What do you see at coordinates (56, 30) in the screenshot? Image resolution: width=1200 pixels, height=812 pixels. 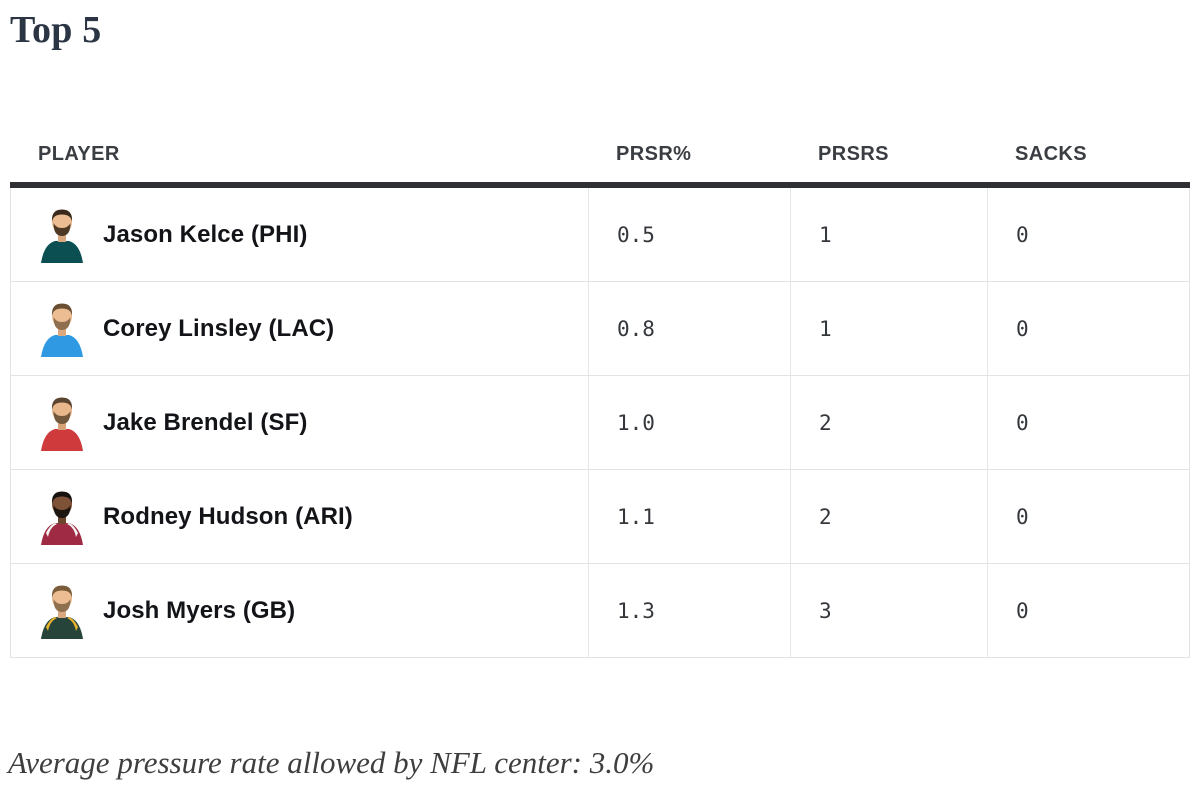 I see `page-title: Top 5` at bounding box center [56, 30].